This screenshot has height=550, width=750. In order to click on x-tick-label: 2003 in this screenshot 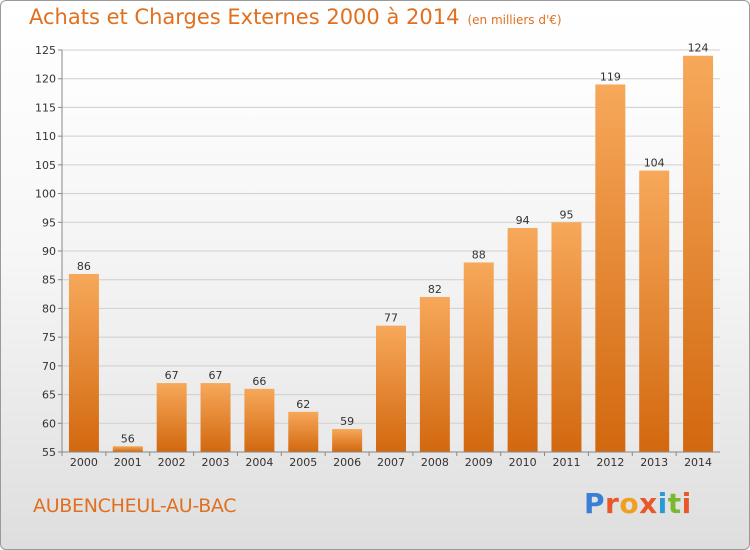, I will do `click(216, 462)`.